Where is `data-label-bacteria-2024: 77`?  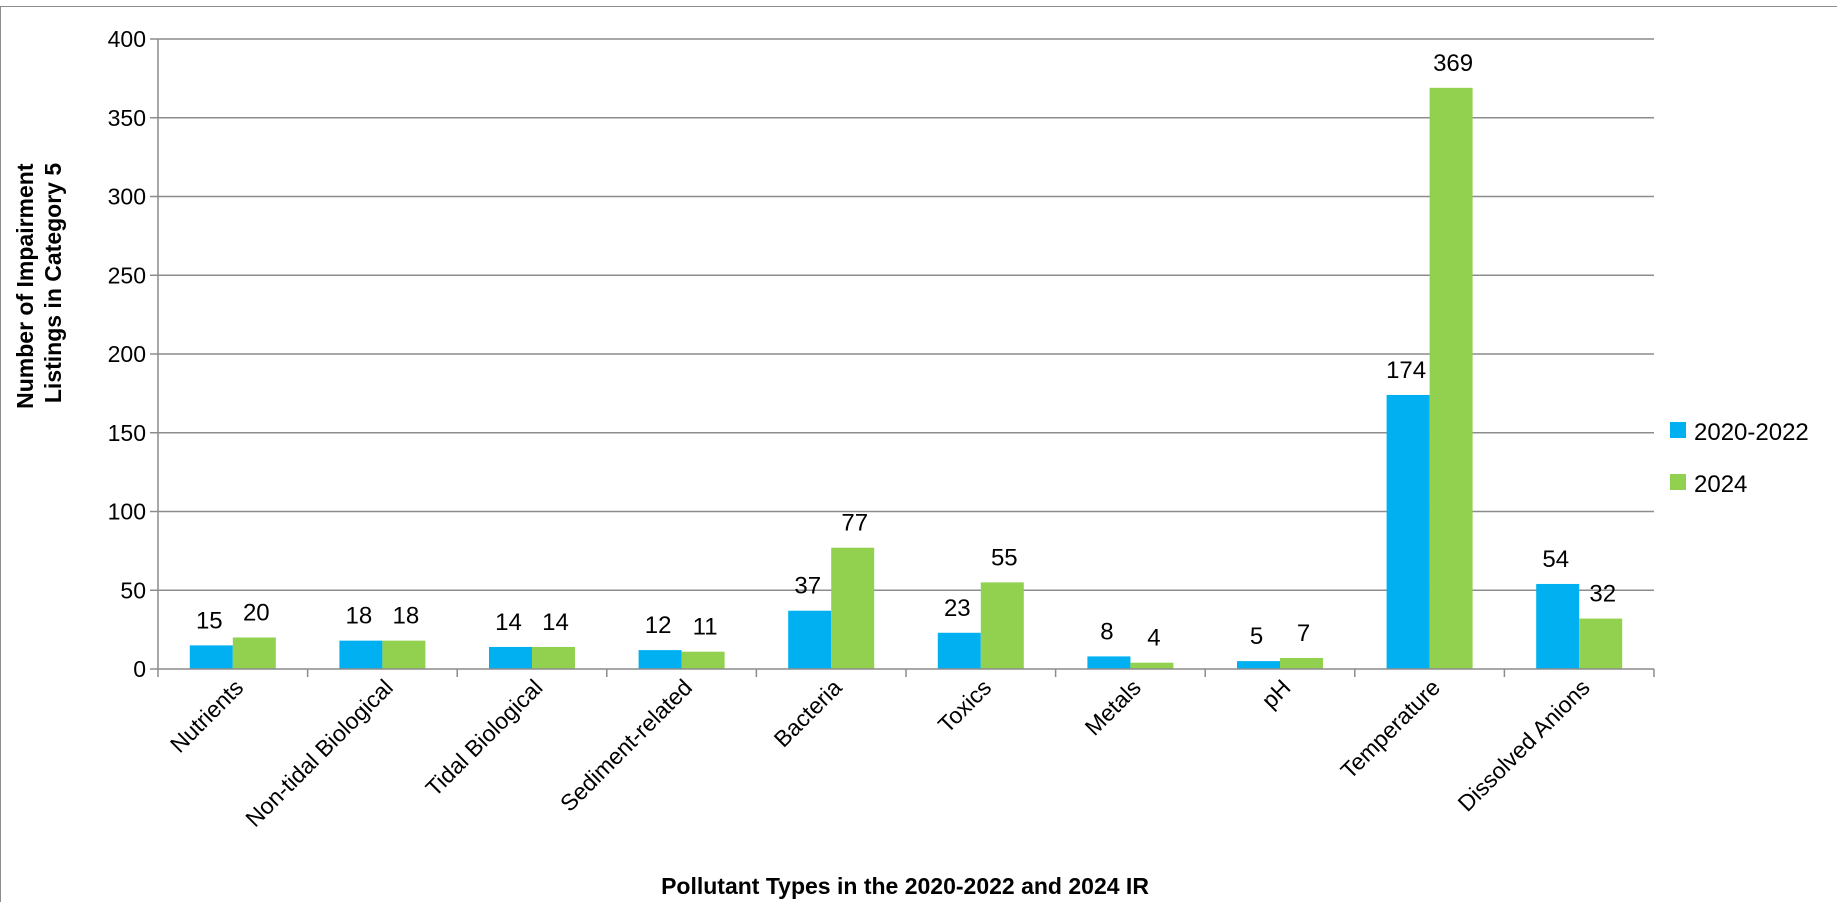
data-label-bacteria-2024: 77 is located at coordinates (854, 523).